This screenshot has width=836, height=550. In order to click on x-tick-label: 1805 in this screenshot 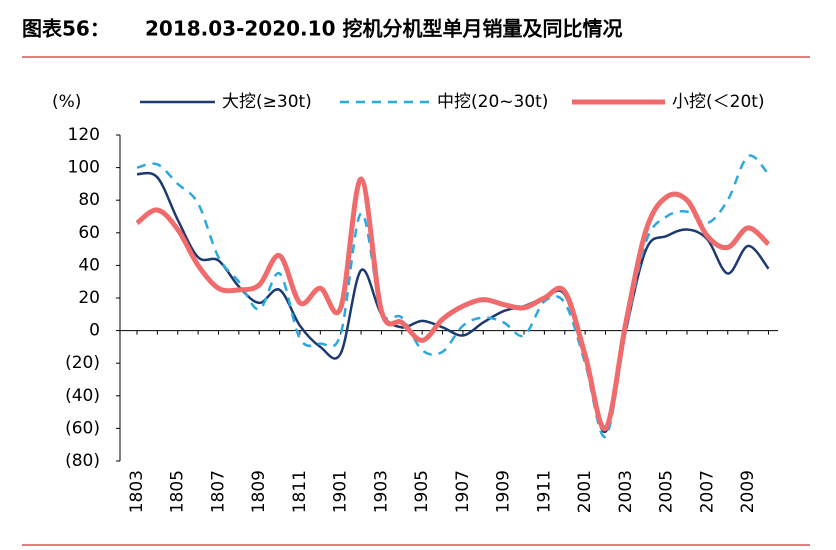, I will do `click(178, 491)`.